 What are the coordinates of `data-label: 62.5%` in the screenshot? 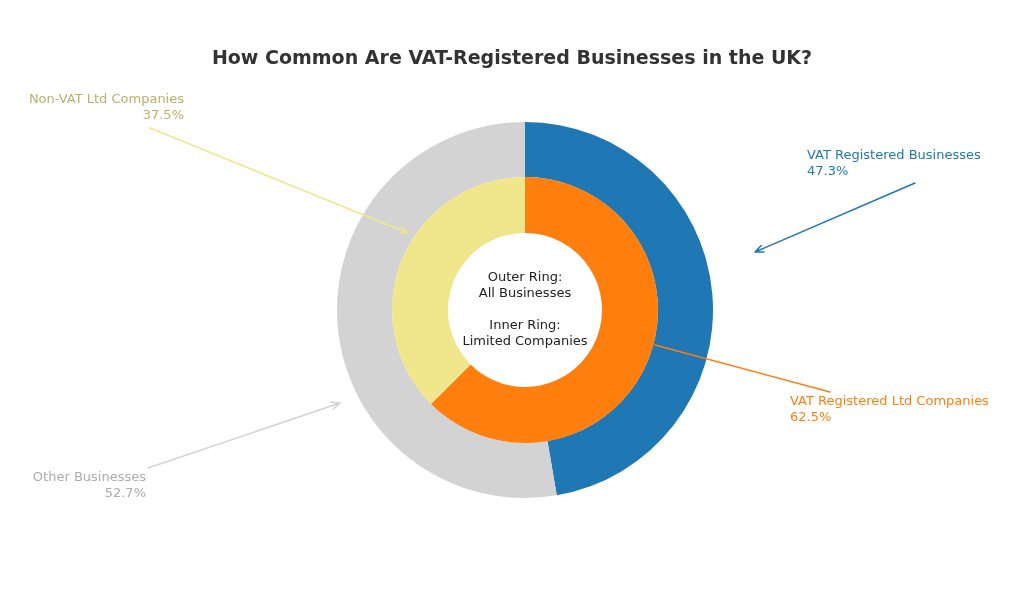 It's located at (811, 417).